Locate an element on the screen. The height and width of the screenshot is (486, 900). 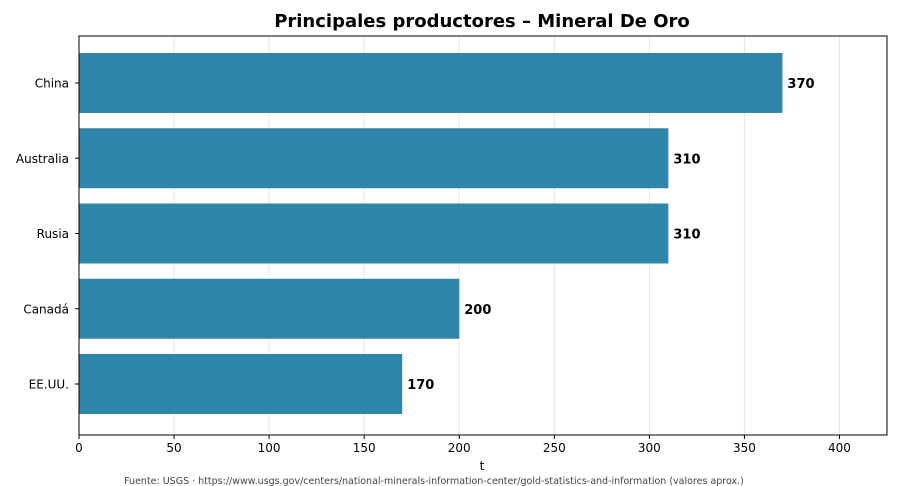
x-tick-label: 0 is located at coordinates (79, 448).